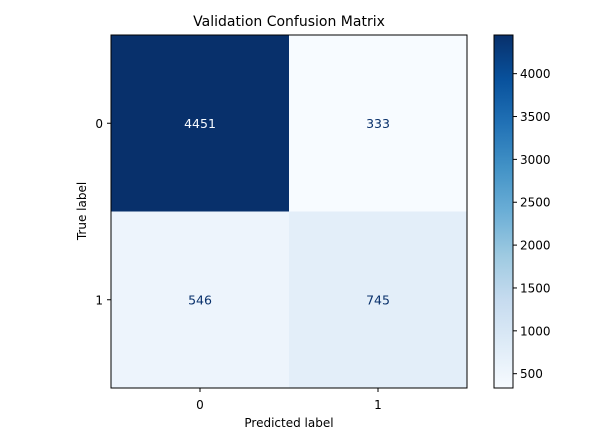 This screenshot has width=592, height=444. Describe the element at coordinates (535, 160) in the screenshot. I see `colorbar-tick-label: 3000` at that location.